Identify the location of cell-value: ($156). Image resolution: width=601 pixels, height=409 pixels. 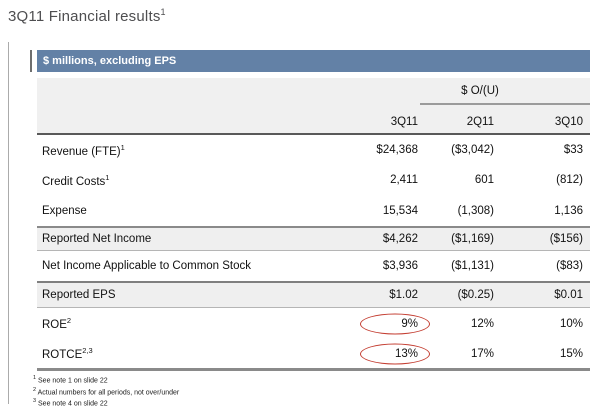
(566, 239).